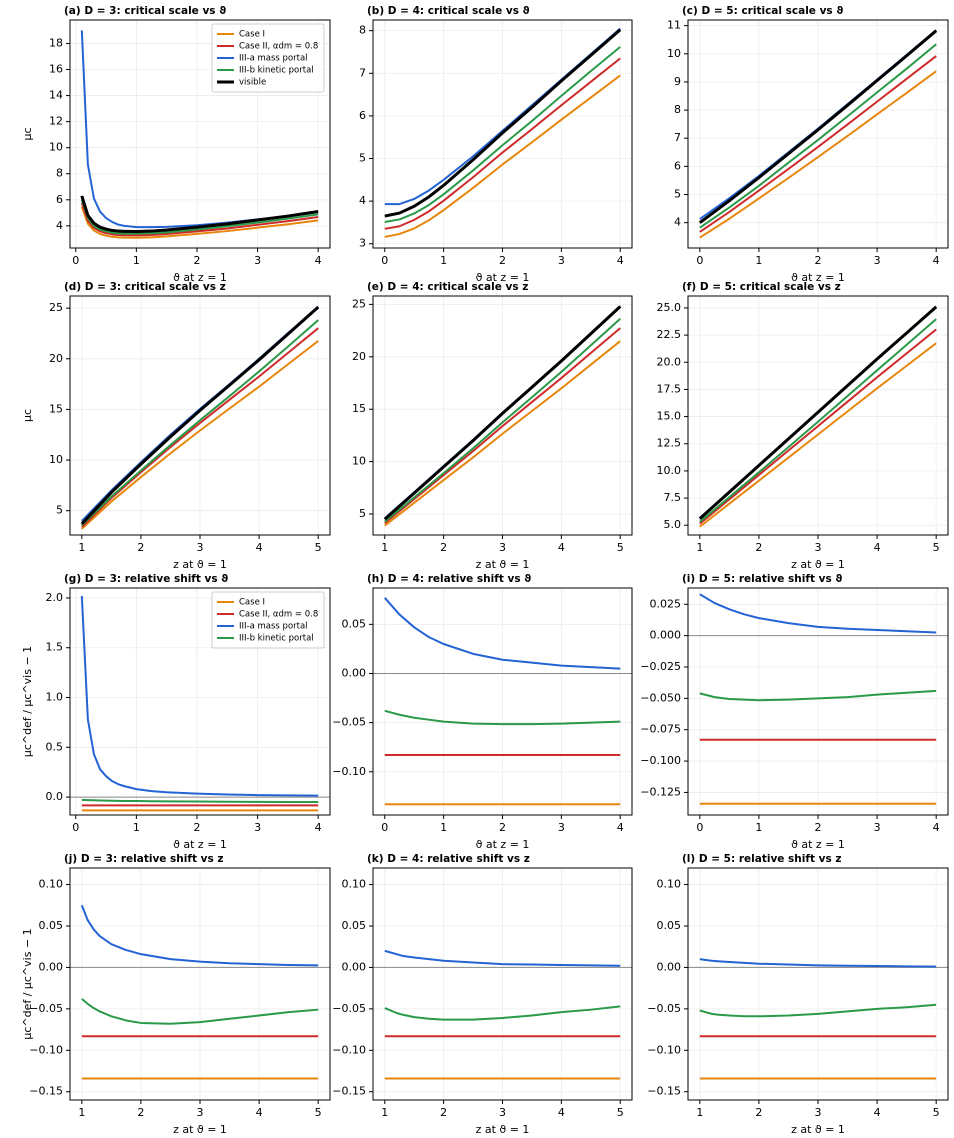 The height and width of the screenshot is (1138, 954). What do you see at coordinates (362, 243) in the screenshot?
I see `y-tick-label: 3` at bounding box center [362, 243].